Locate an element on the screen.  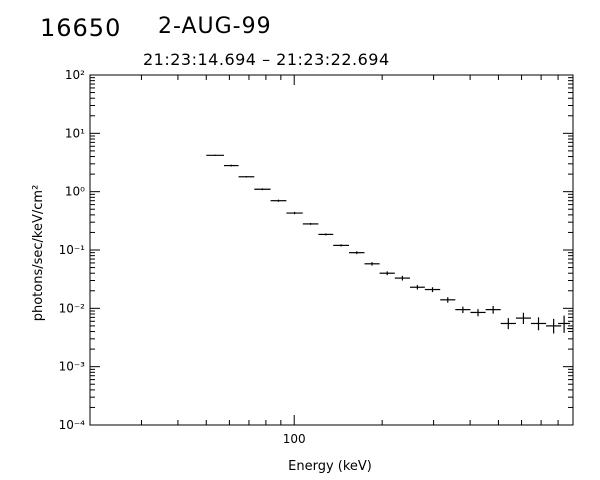
y-tick-label: 10² is located at coordinates (75, 75).